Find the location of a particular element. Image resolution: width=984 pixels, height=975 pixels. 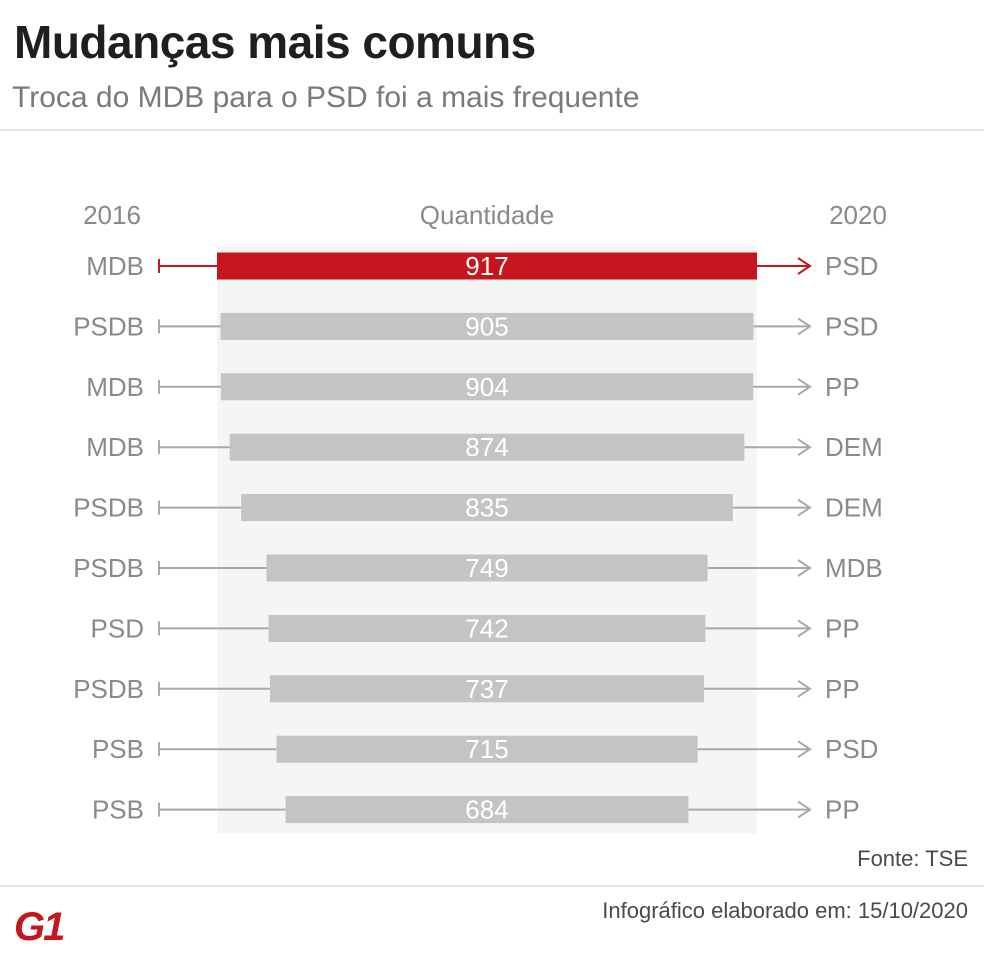

g1-logo-text: G1 is located at coordinates (39, 924).